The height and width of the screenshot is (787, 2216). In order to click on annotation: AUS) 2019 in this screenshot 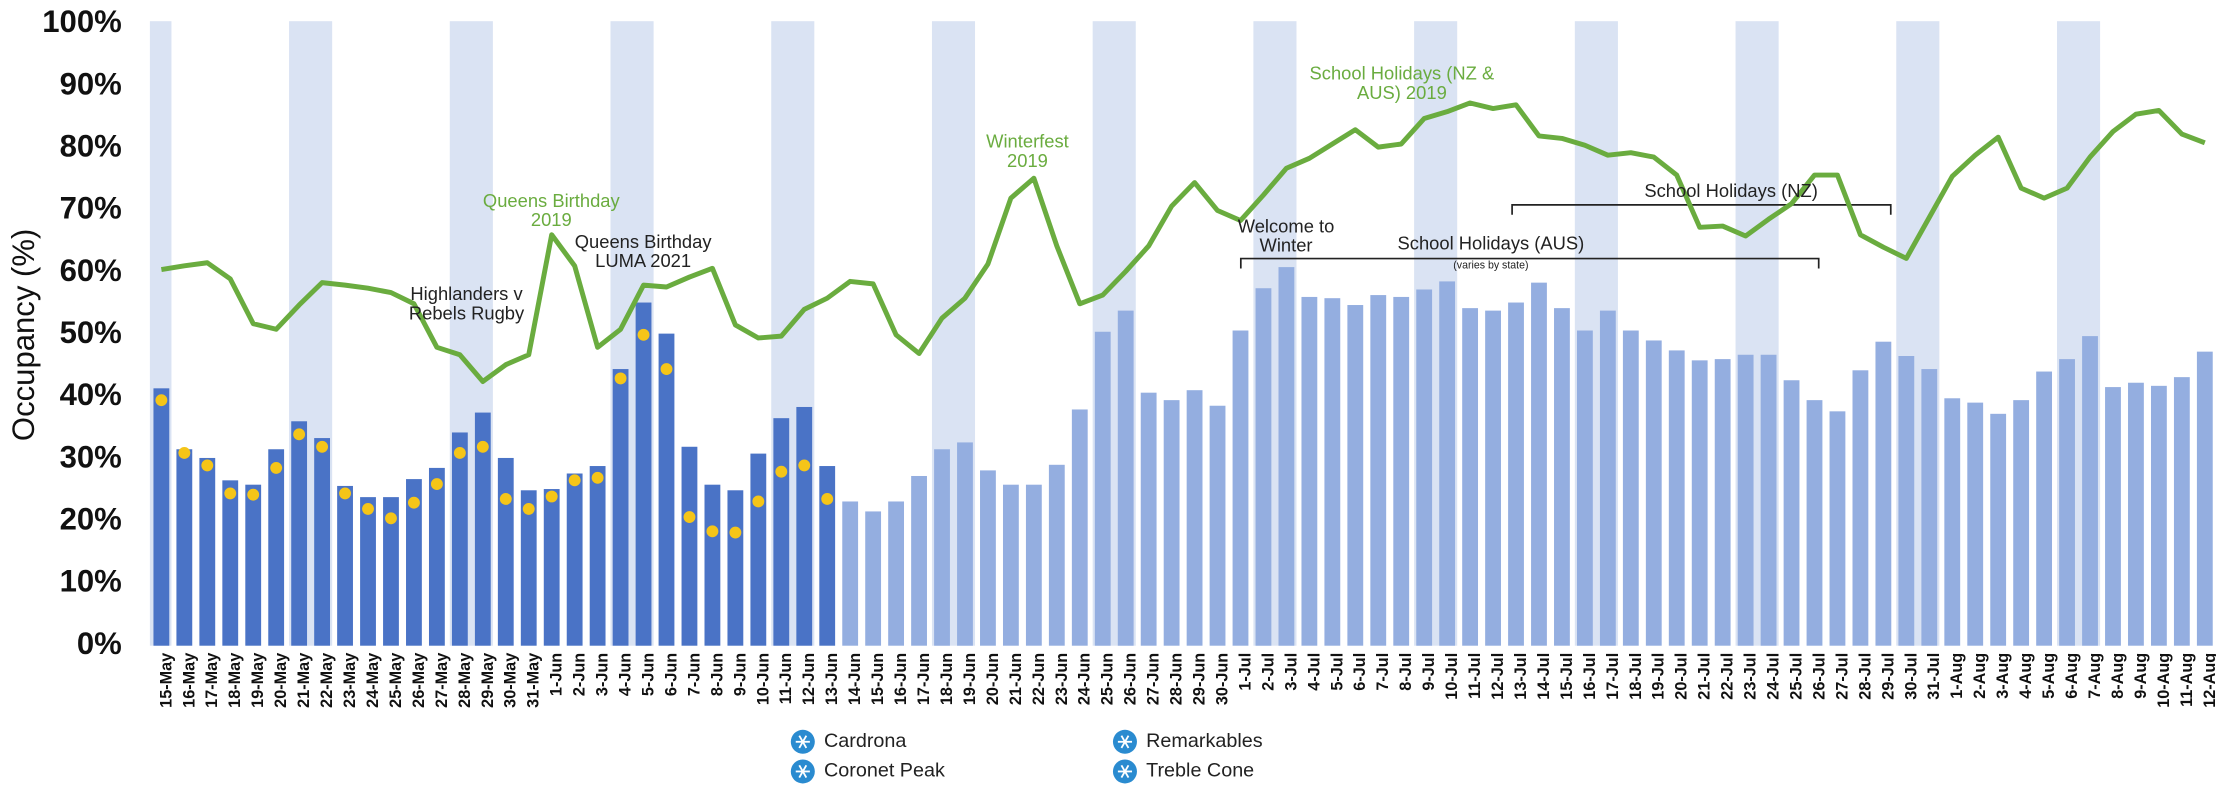, I will do `click(1402, 92)`.